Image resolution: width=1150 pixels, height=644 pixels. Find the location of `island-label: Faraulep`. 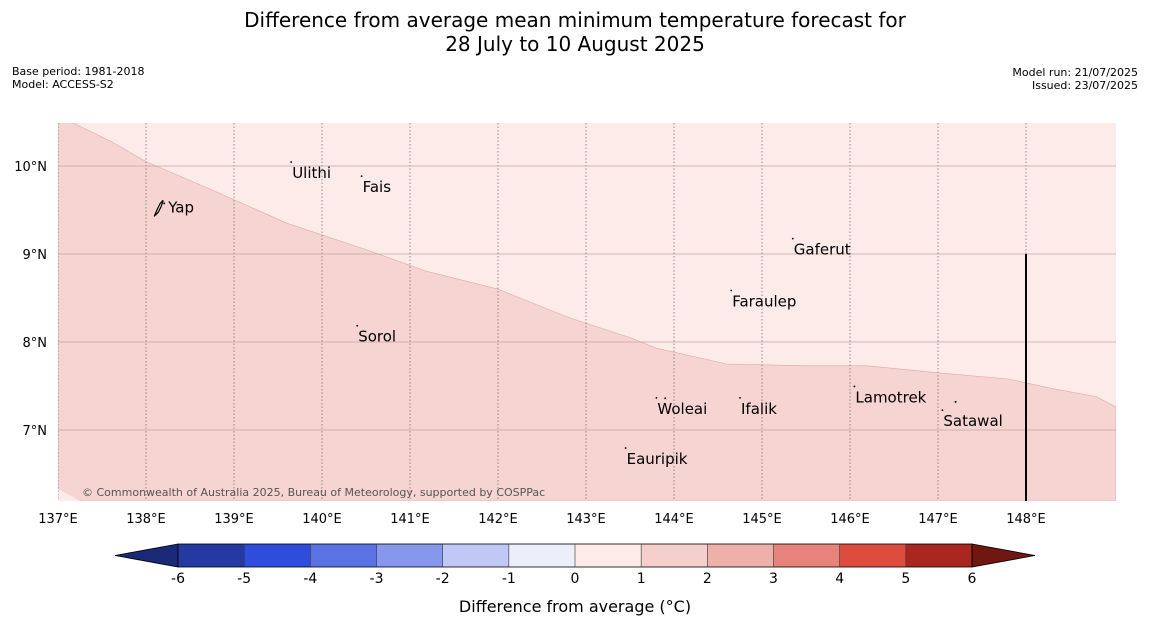

island-label: Faraulep is located at coordinates (764, 302).